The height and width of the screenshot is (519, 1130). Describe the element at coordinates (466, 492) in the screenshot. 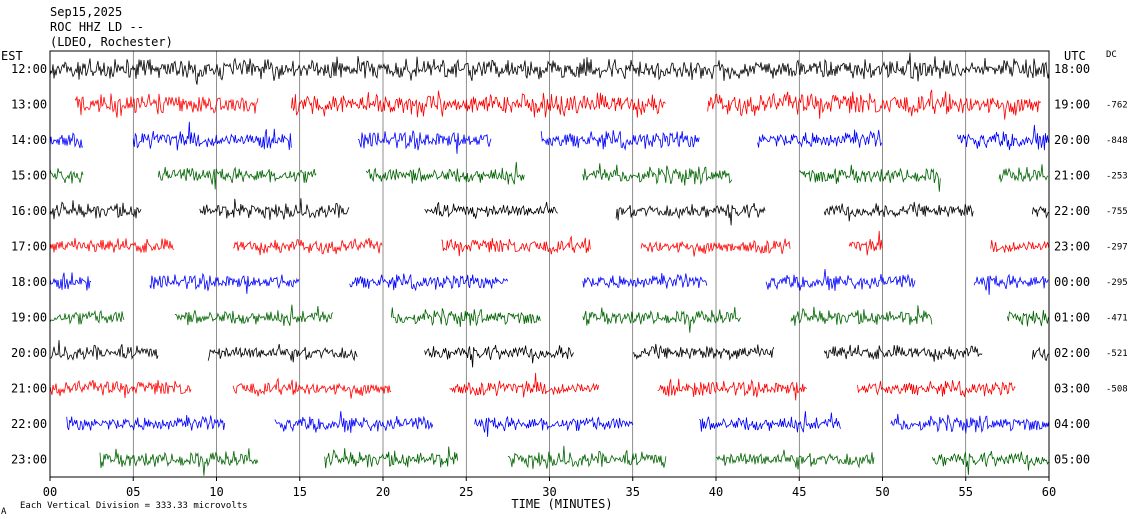

I see `x-tick-label: 25` at that location.